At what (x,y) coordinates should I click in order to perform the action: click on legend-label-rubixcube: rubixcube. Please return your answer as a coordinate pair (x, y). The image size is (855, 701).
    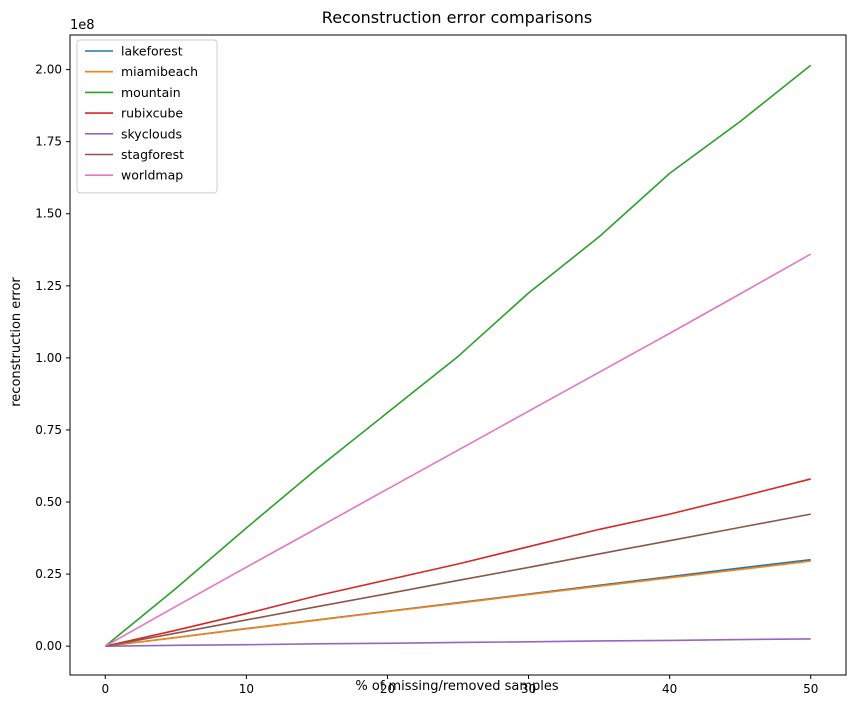
    Looking at the image, I should click on (152, 113).